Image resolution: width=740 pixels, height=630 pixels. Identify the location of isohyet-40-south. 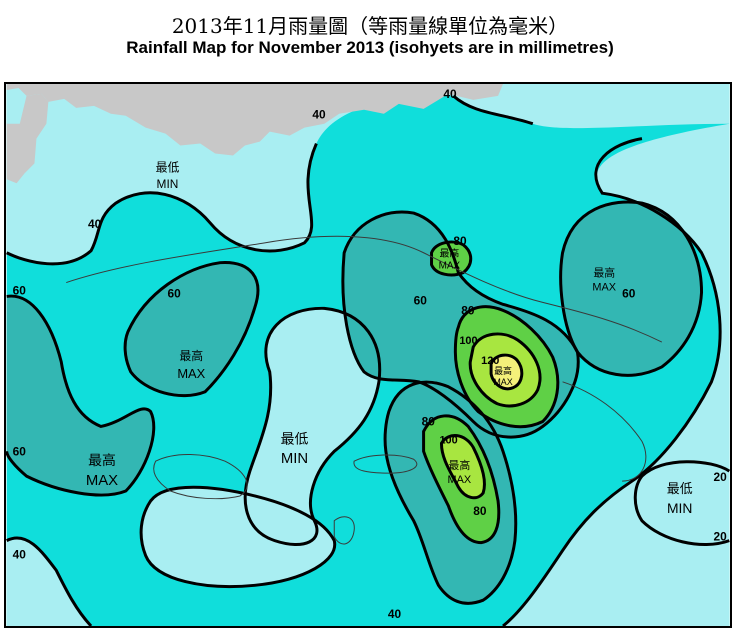
(238, 537).